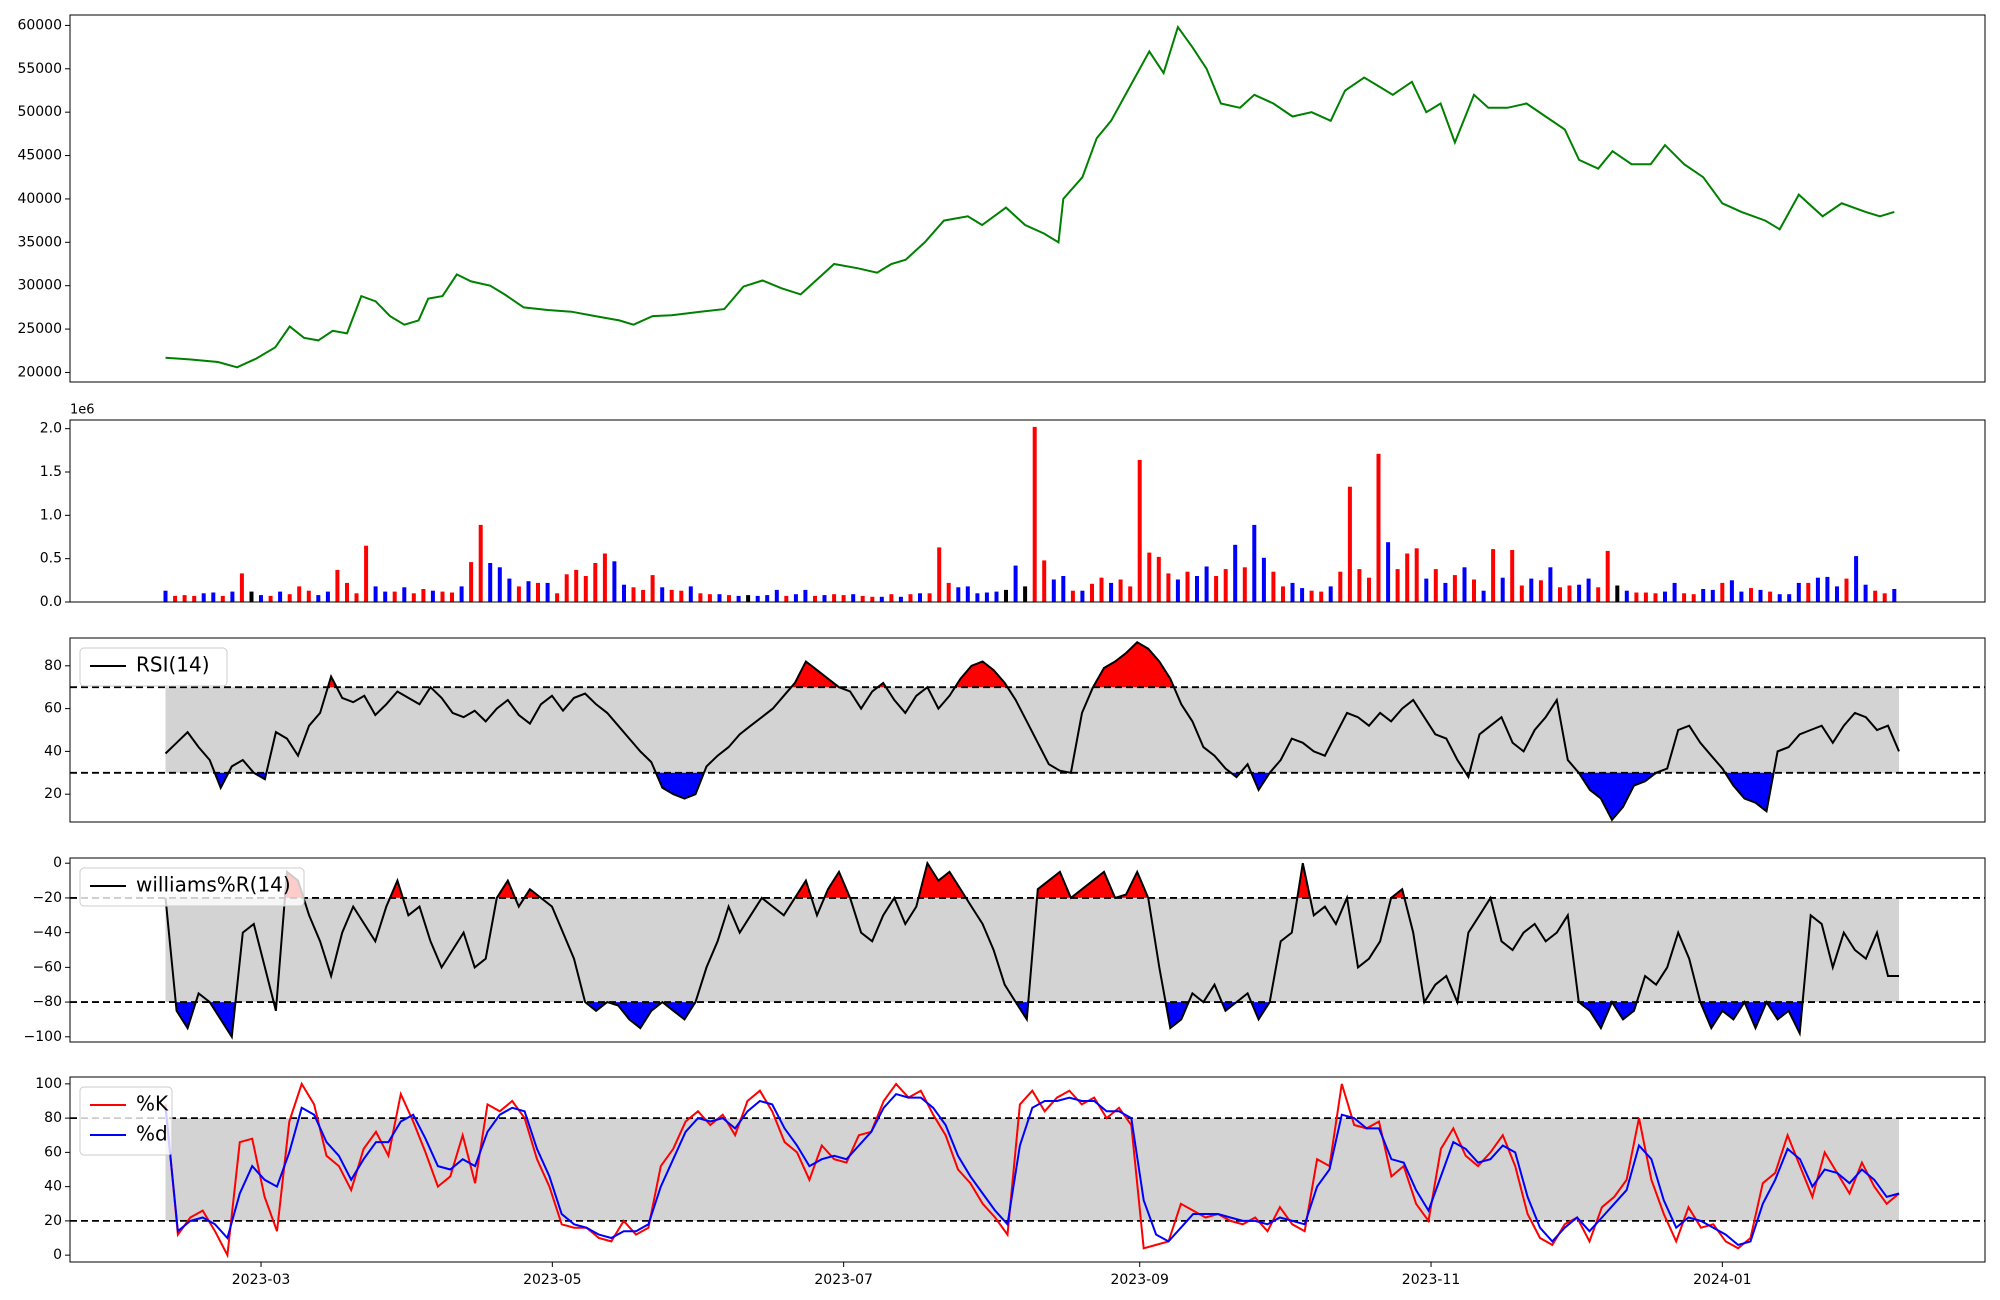 The height and width of the screenshot is (1300, 2000). I want to click on stoch-d-line, so click(1032, 1169).